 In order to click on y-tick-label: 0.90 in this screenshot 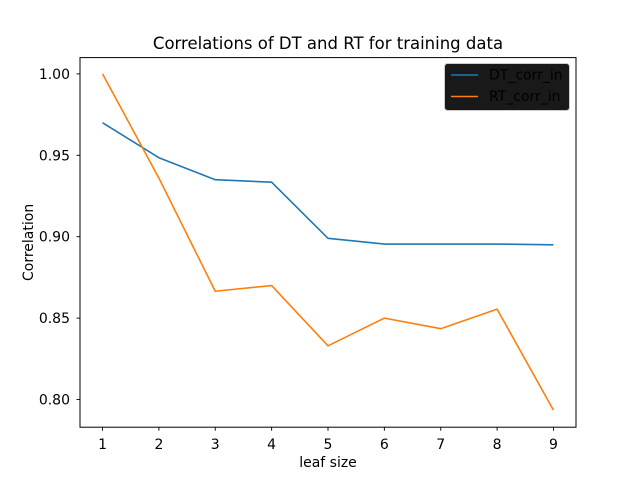, I will do `click(54, 238)`.